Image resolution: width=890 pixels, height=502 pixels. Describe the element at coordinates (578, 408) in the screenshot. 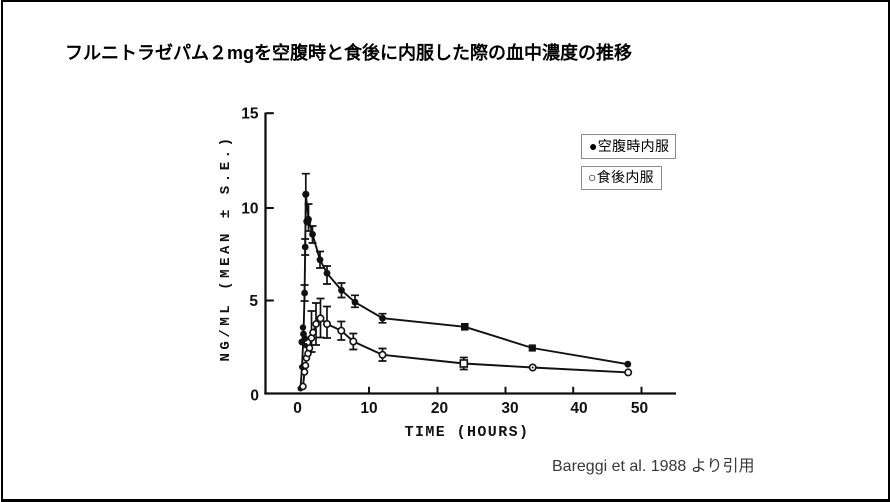

I see `svg-text: 40` at that location.